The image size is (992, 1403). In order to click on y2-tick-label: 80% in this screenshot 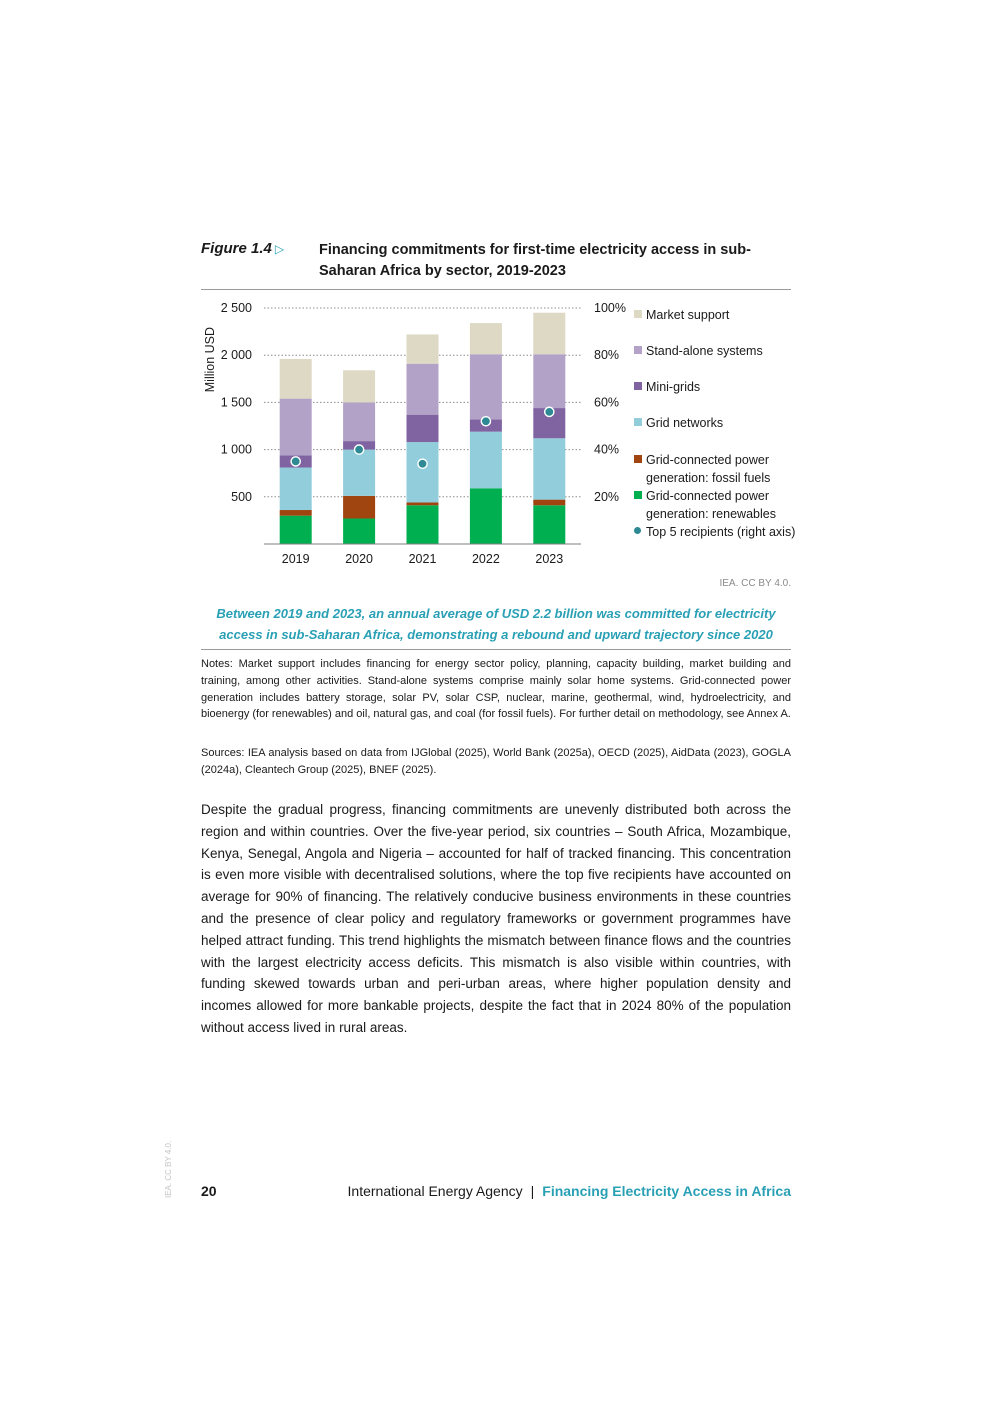, I will do `click(606, 355)`.